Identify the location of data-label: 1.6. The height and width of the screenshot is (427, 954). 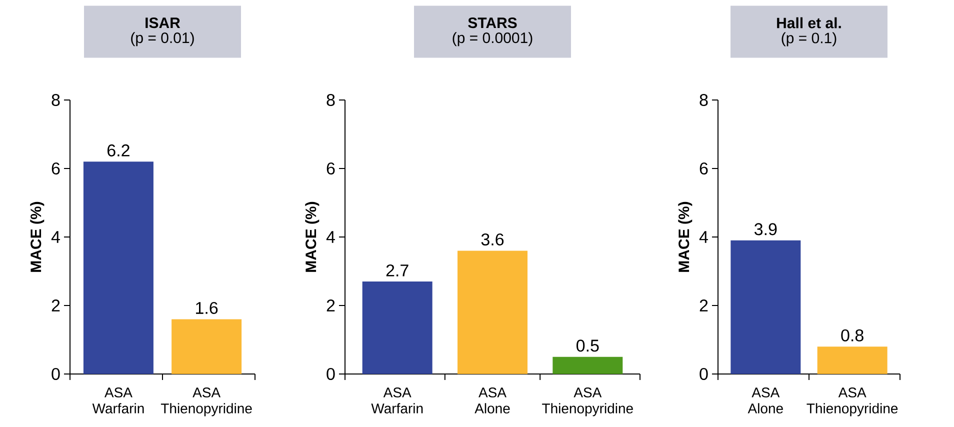
(207, 308).